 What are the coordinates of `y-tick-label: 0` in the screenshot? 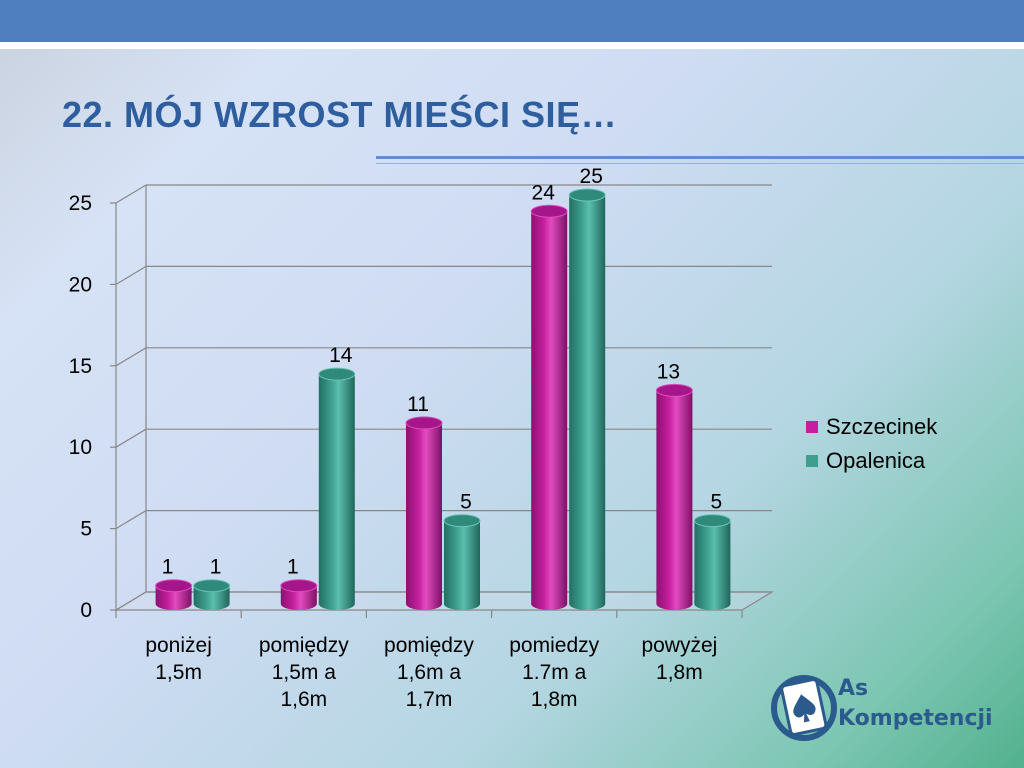 It's located at (86, 610).